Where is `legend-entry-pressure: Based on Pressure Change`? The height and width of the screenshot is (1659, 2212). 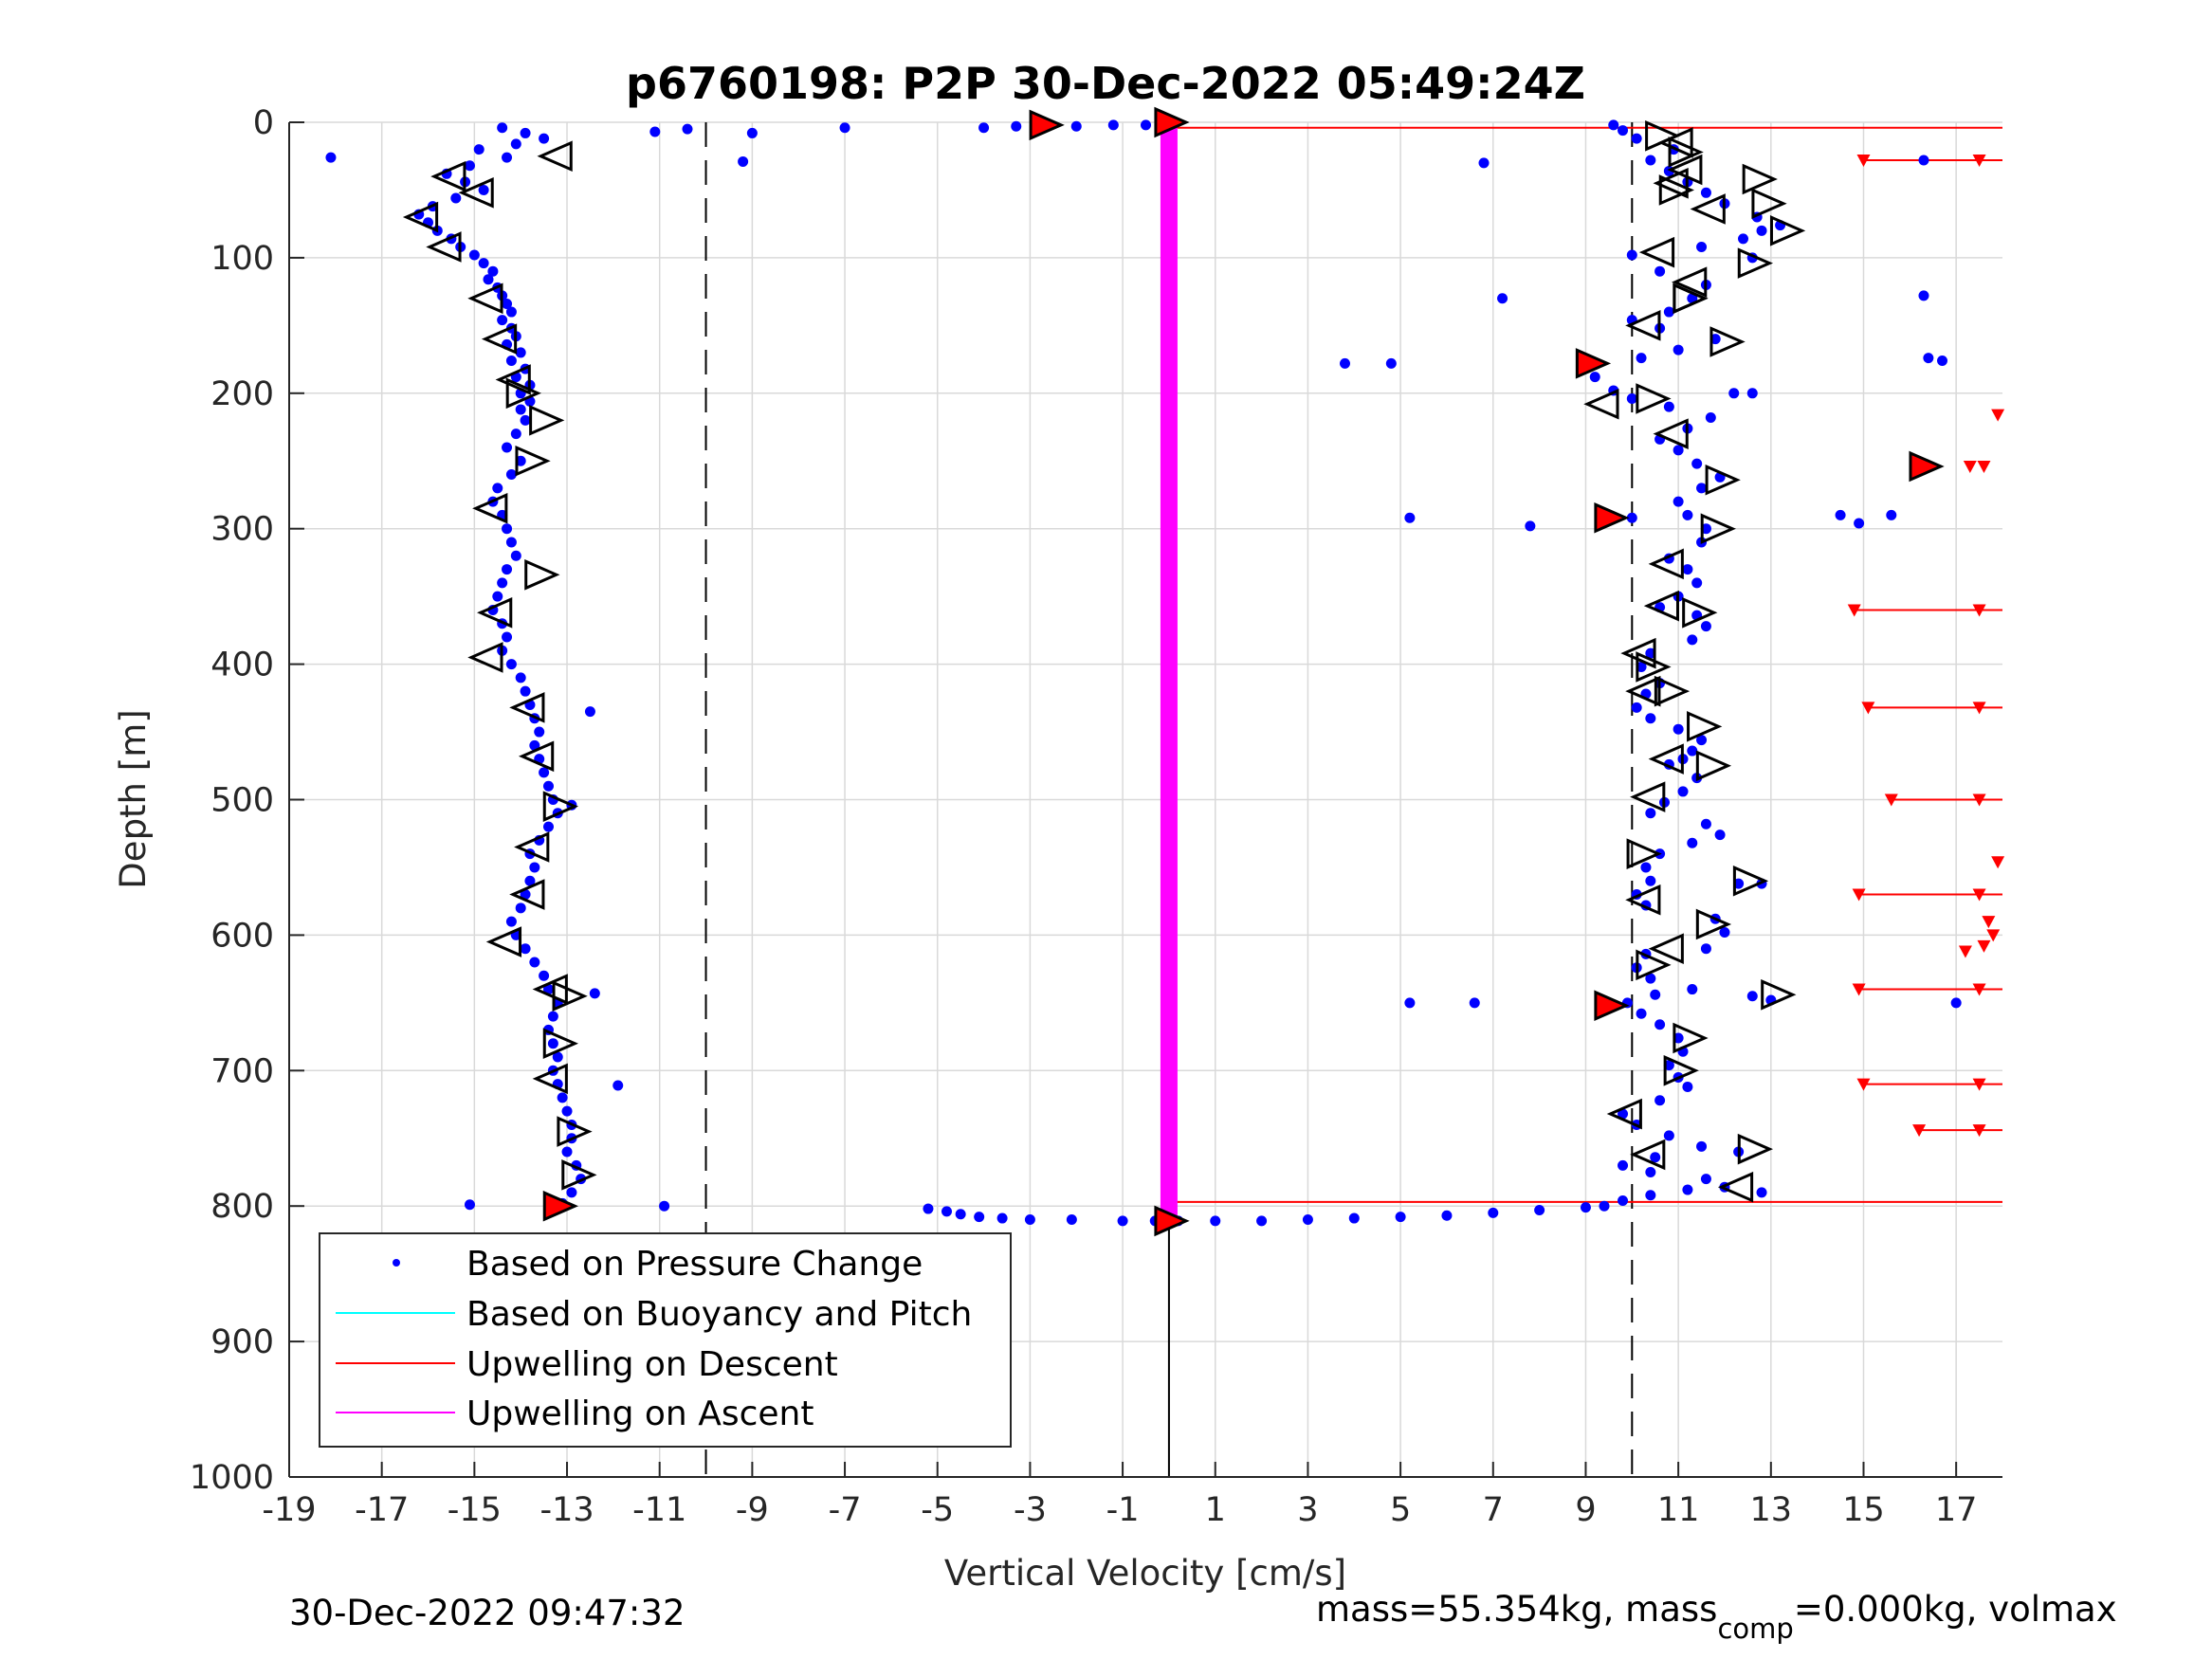
legend-entry-pressure: Based on Pressure Change is located at coordinates (694, 1264).